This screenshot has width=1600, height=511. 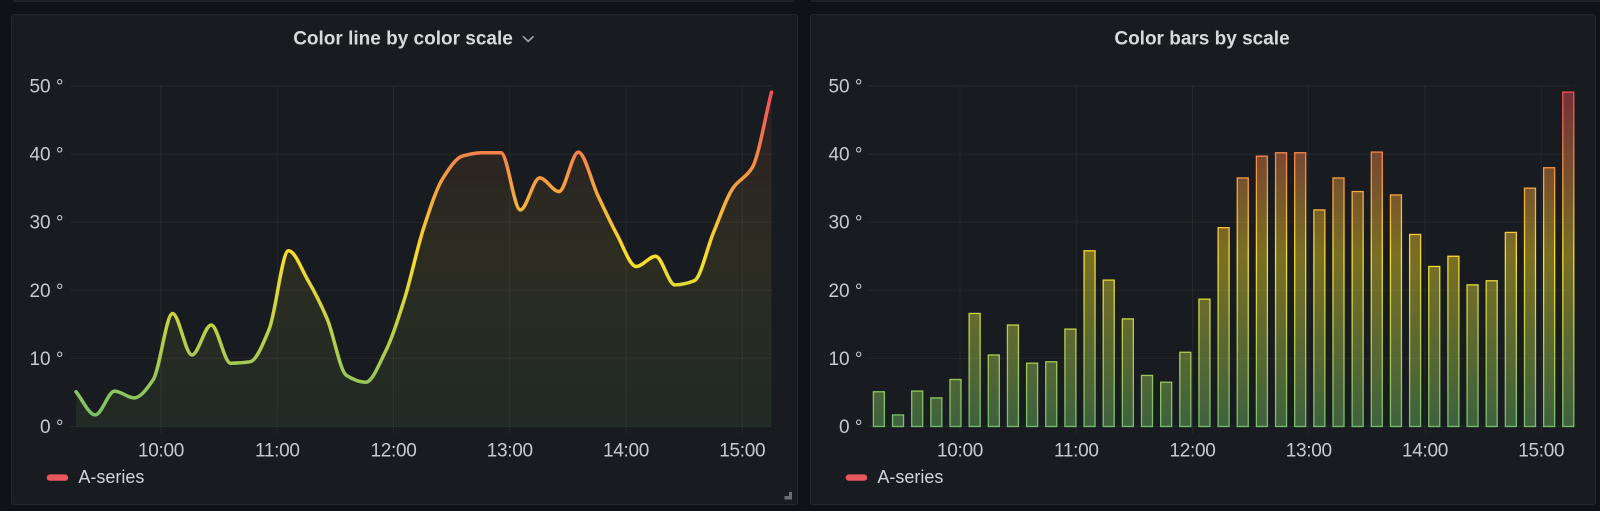 What do you see at coordinates (1201, 38) in the screenshot?
I see `svg-text: Color bars by scale` at bounding box center [1201, 38].